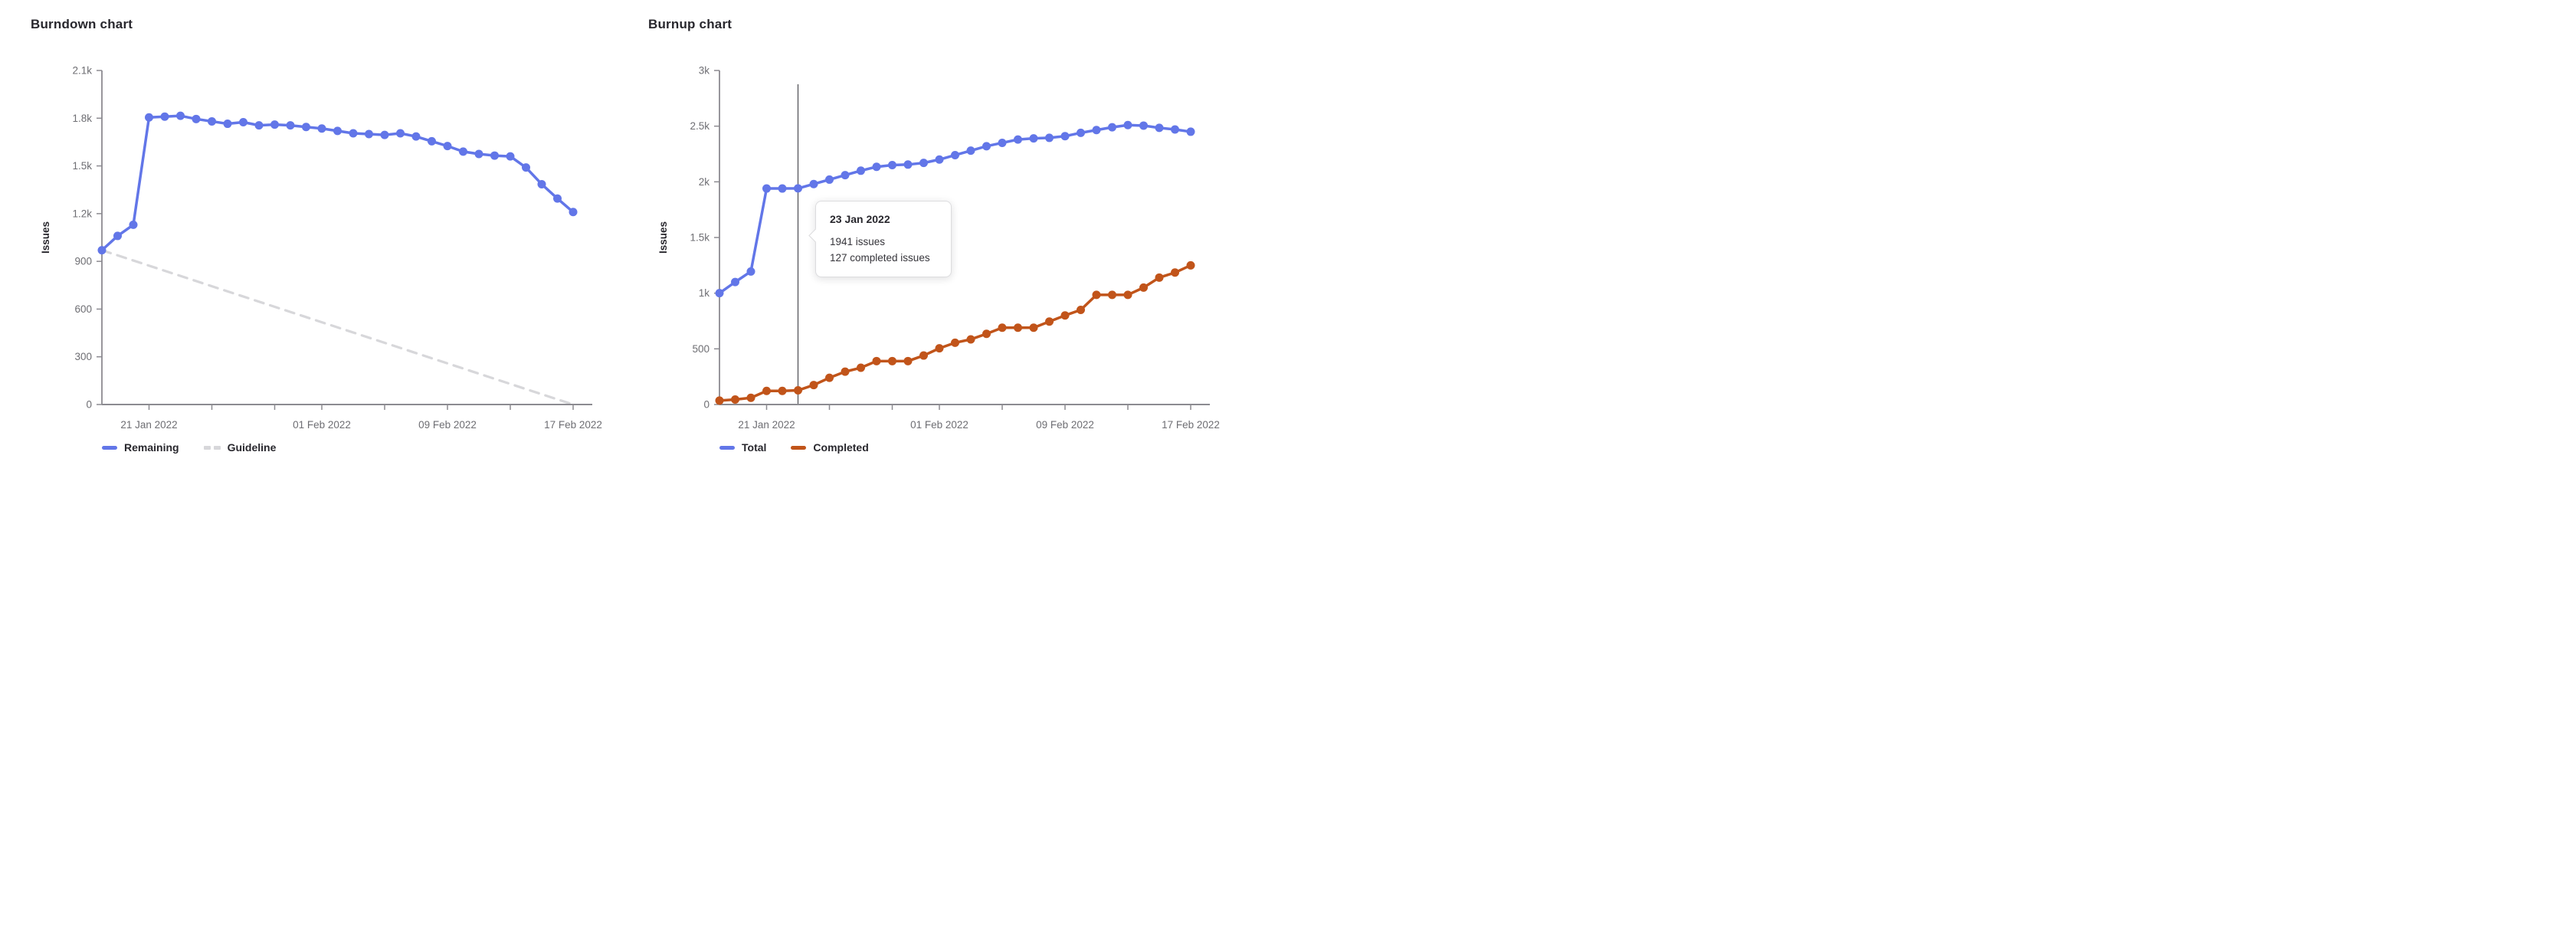  I want to click on legend-item-remaining: Remaining, so click(140, 447).